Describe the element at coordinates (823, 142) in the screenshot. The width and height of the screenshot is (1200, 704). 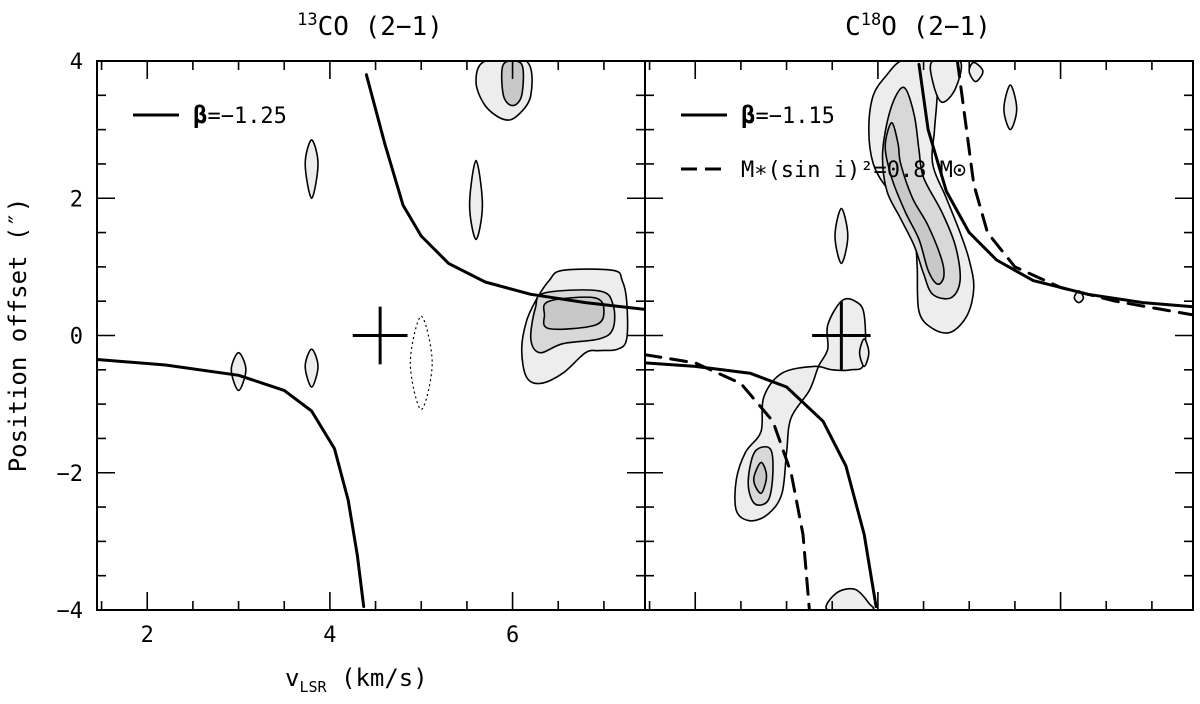
I see `legend-c18o: β=−1.15 M∗(sin i)²=0.8 M⊙` at that location.